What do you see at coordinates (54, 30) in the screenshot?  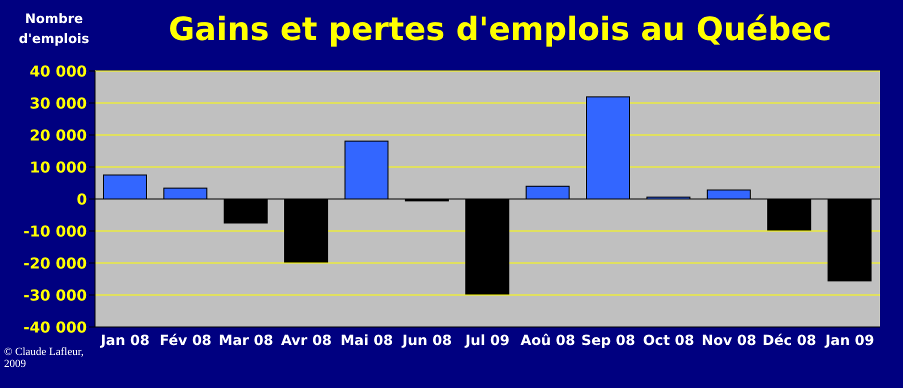 I see `y-axis-title: Nombre d'emplois` at bounding box center [54, 30].